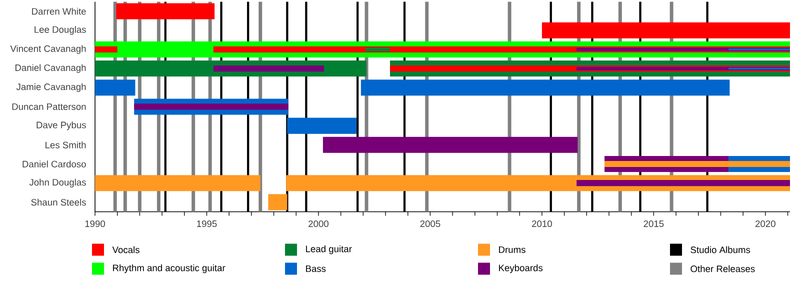  Describe the element at coordinates (49, 107) in the screenshot. I see `y-tick-label: Duncan Patterson` at that location.